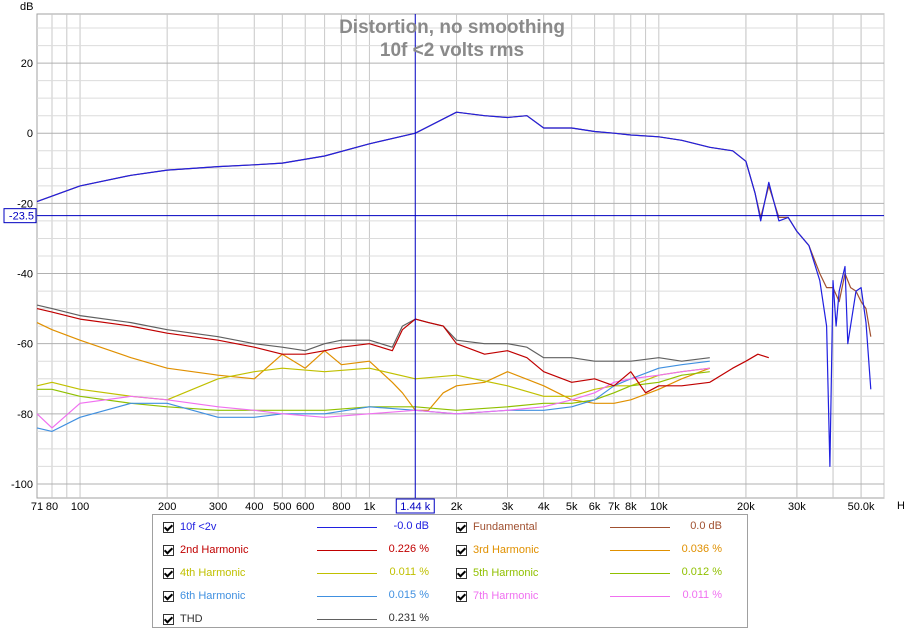 The width and height of the screenshot is (904, 633). Describe the element at coordinates (25, 275) in the screenshot. I see `y-tick-label: -40` at that location.